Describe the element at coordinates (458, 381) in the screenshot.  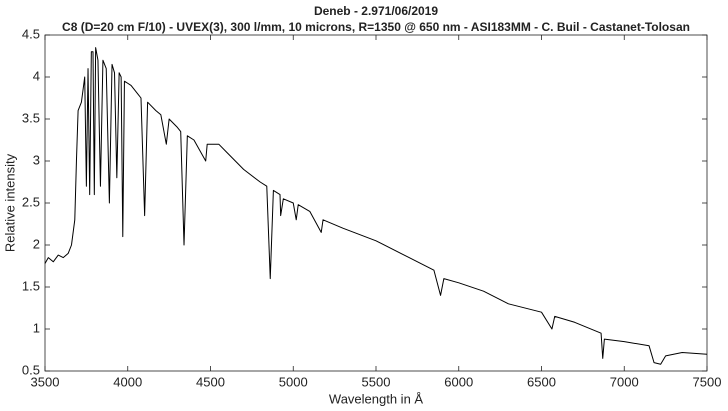
I see `x-tick-label: 6000` at that location.